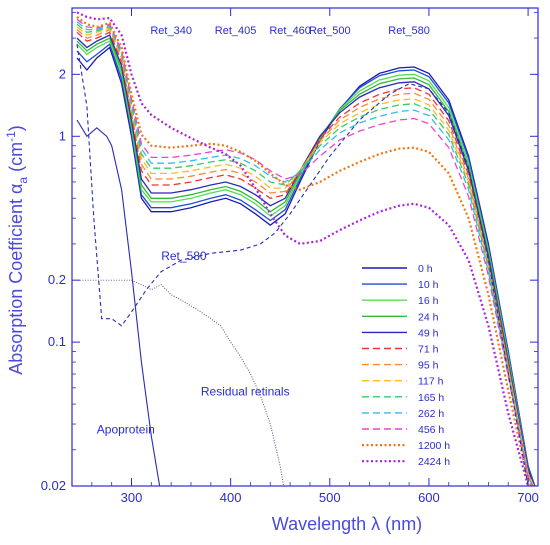  I want to click on y-axis-title-main: Absorption Coefficient α, so click(16, 279).